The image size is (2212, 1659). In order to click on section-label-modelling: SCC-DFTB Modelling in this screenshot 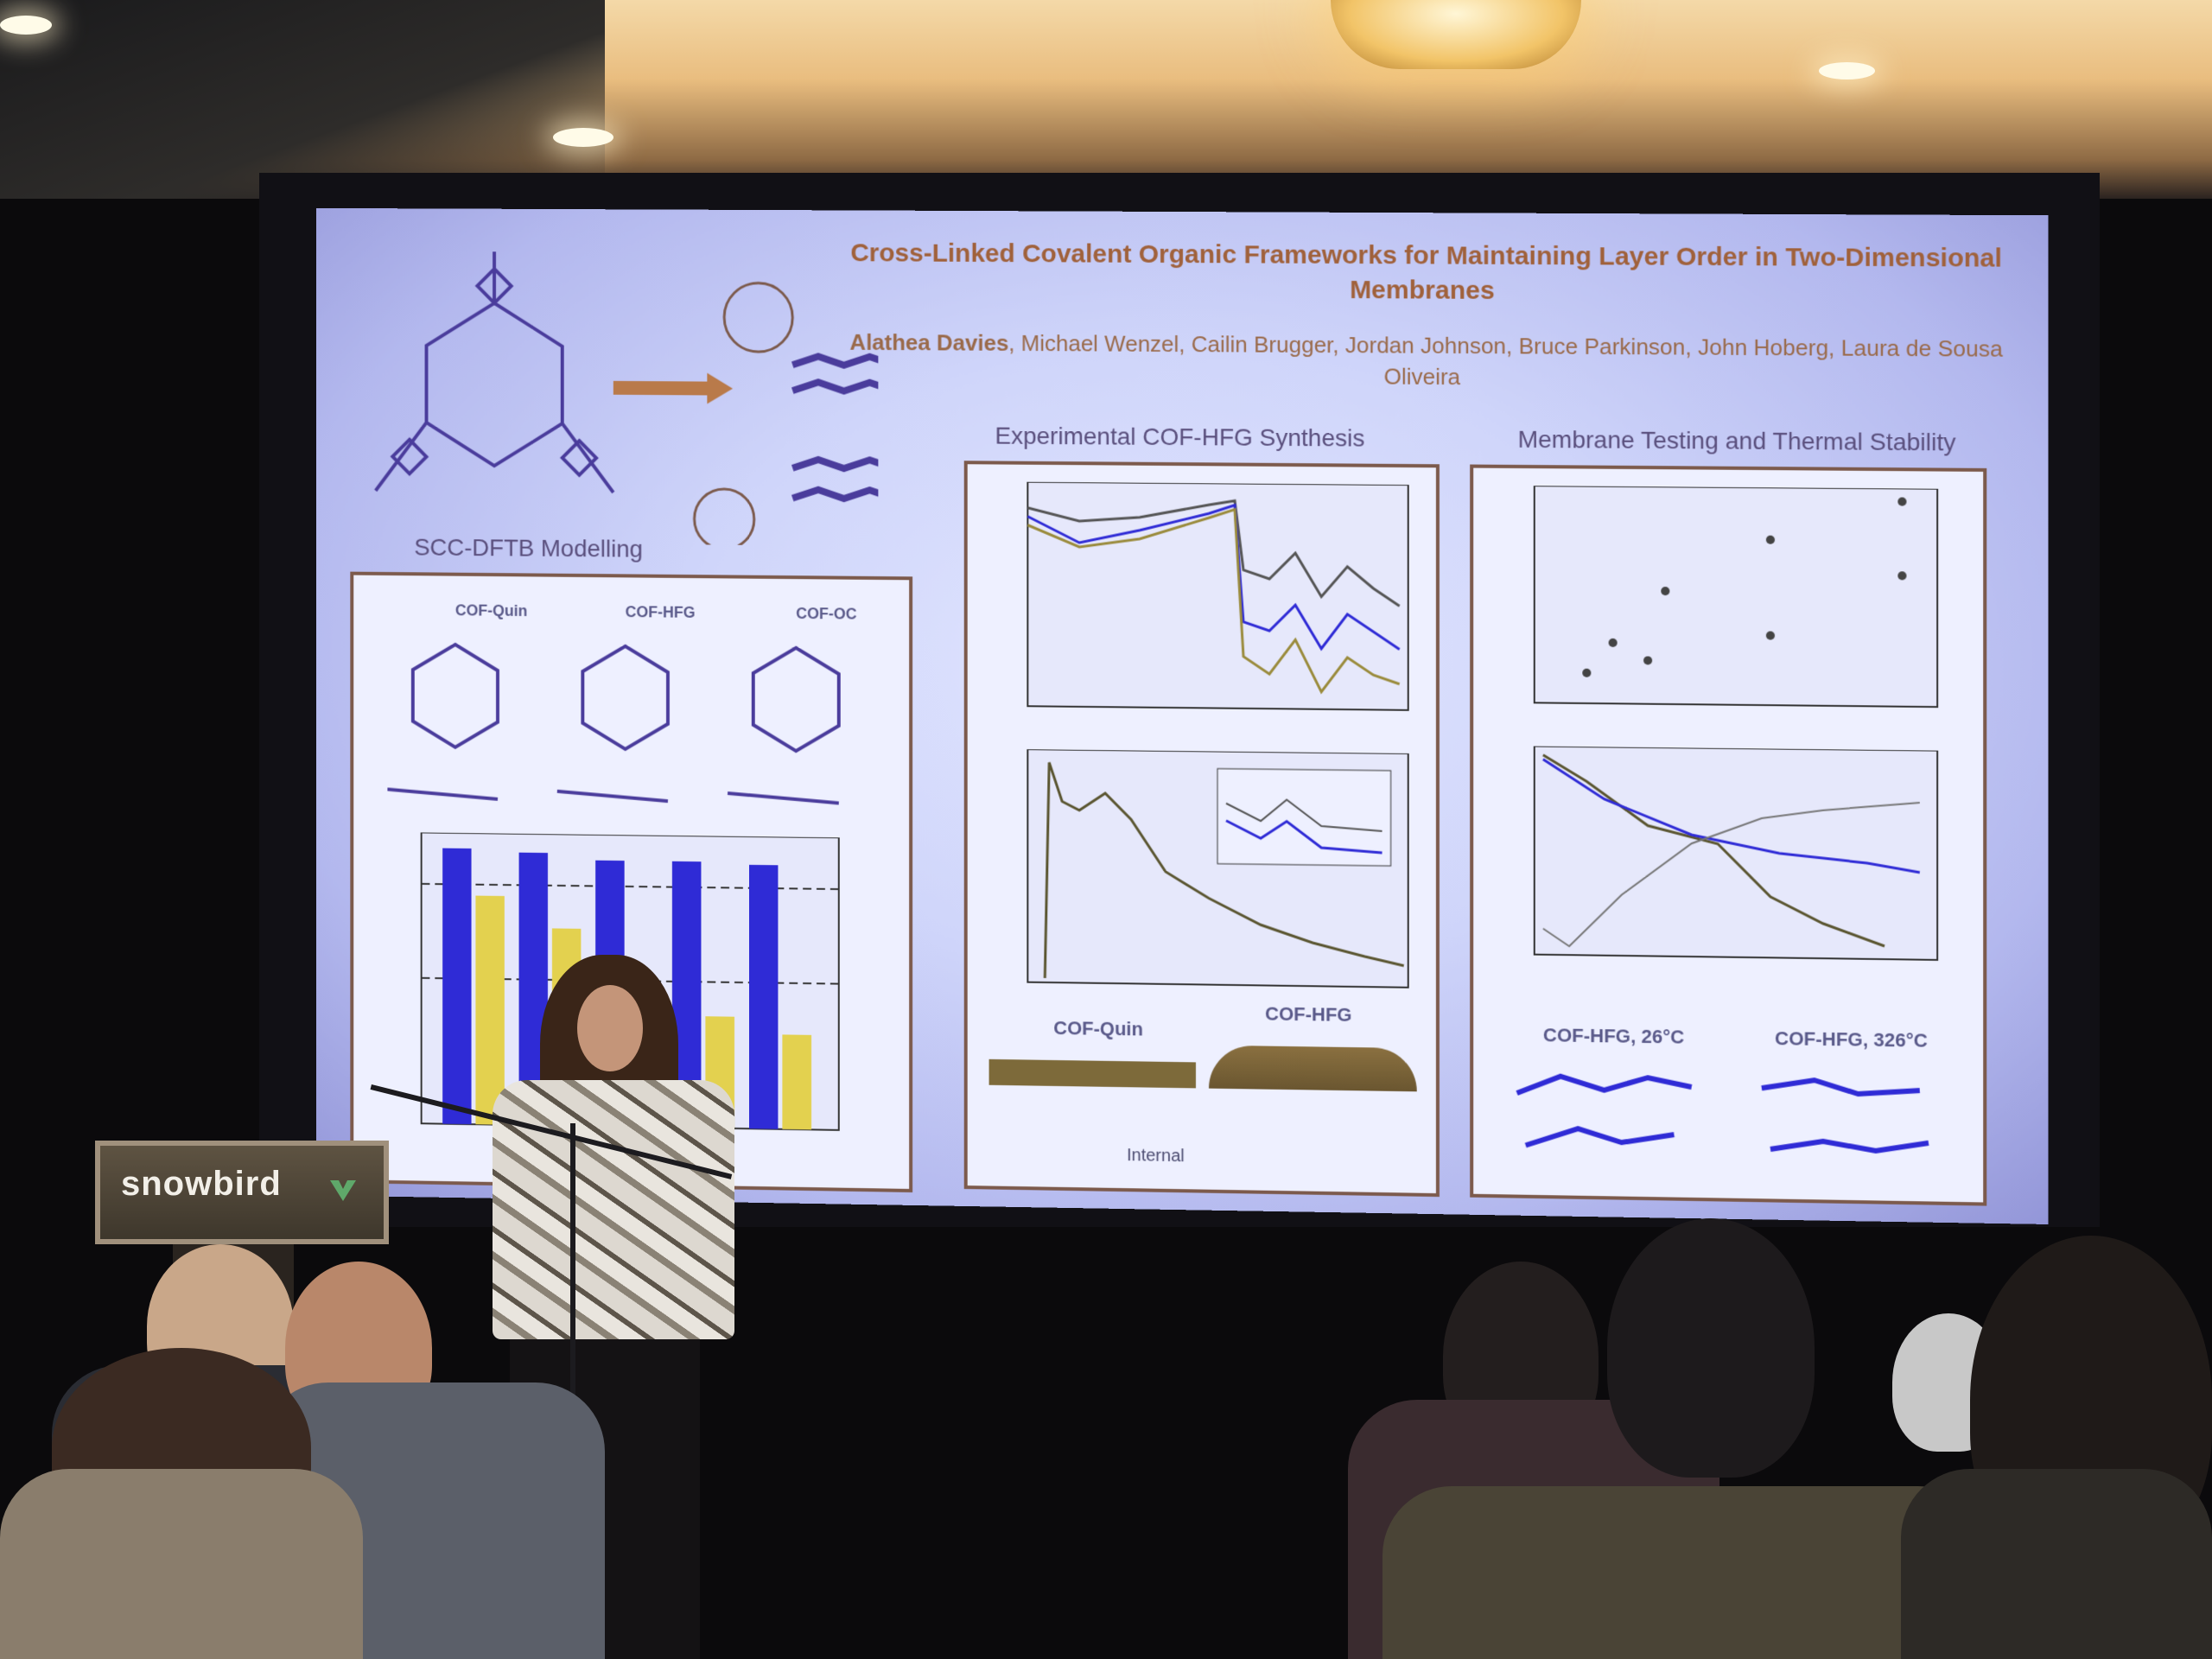, I will do `click(528, 548)`.